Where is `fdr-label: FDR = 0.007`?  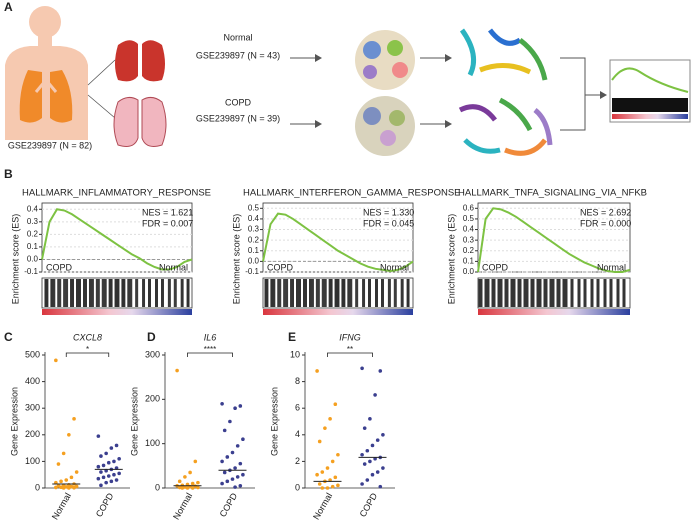 fdr-label: FDR = 0.007 is located at coordinates (167, 223).